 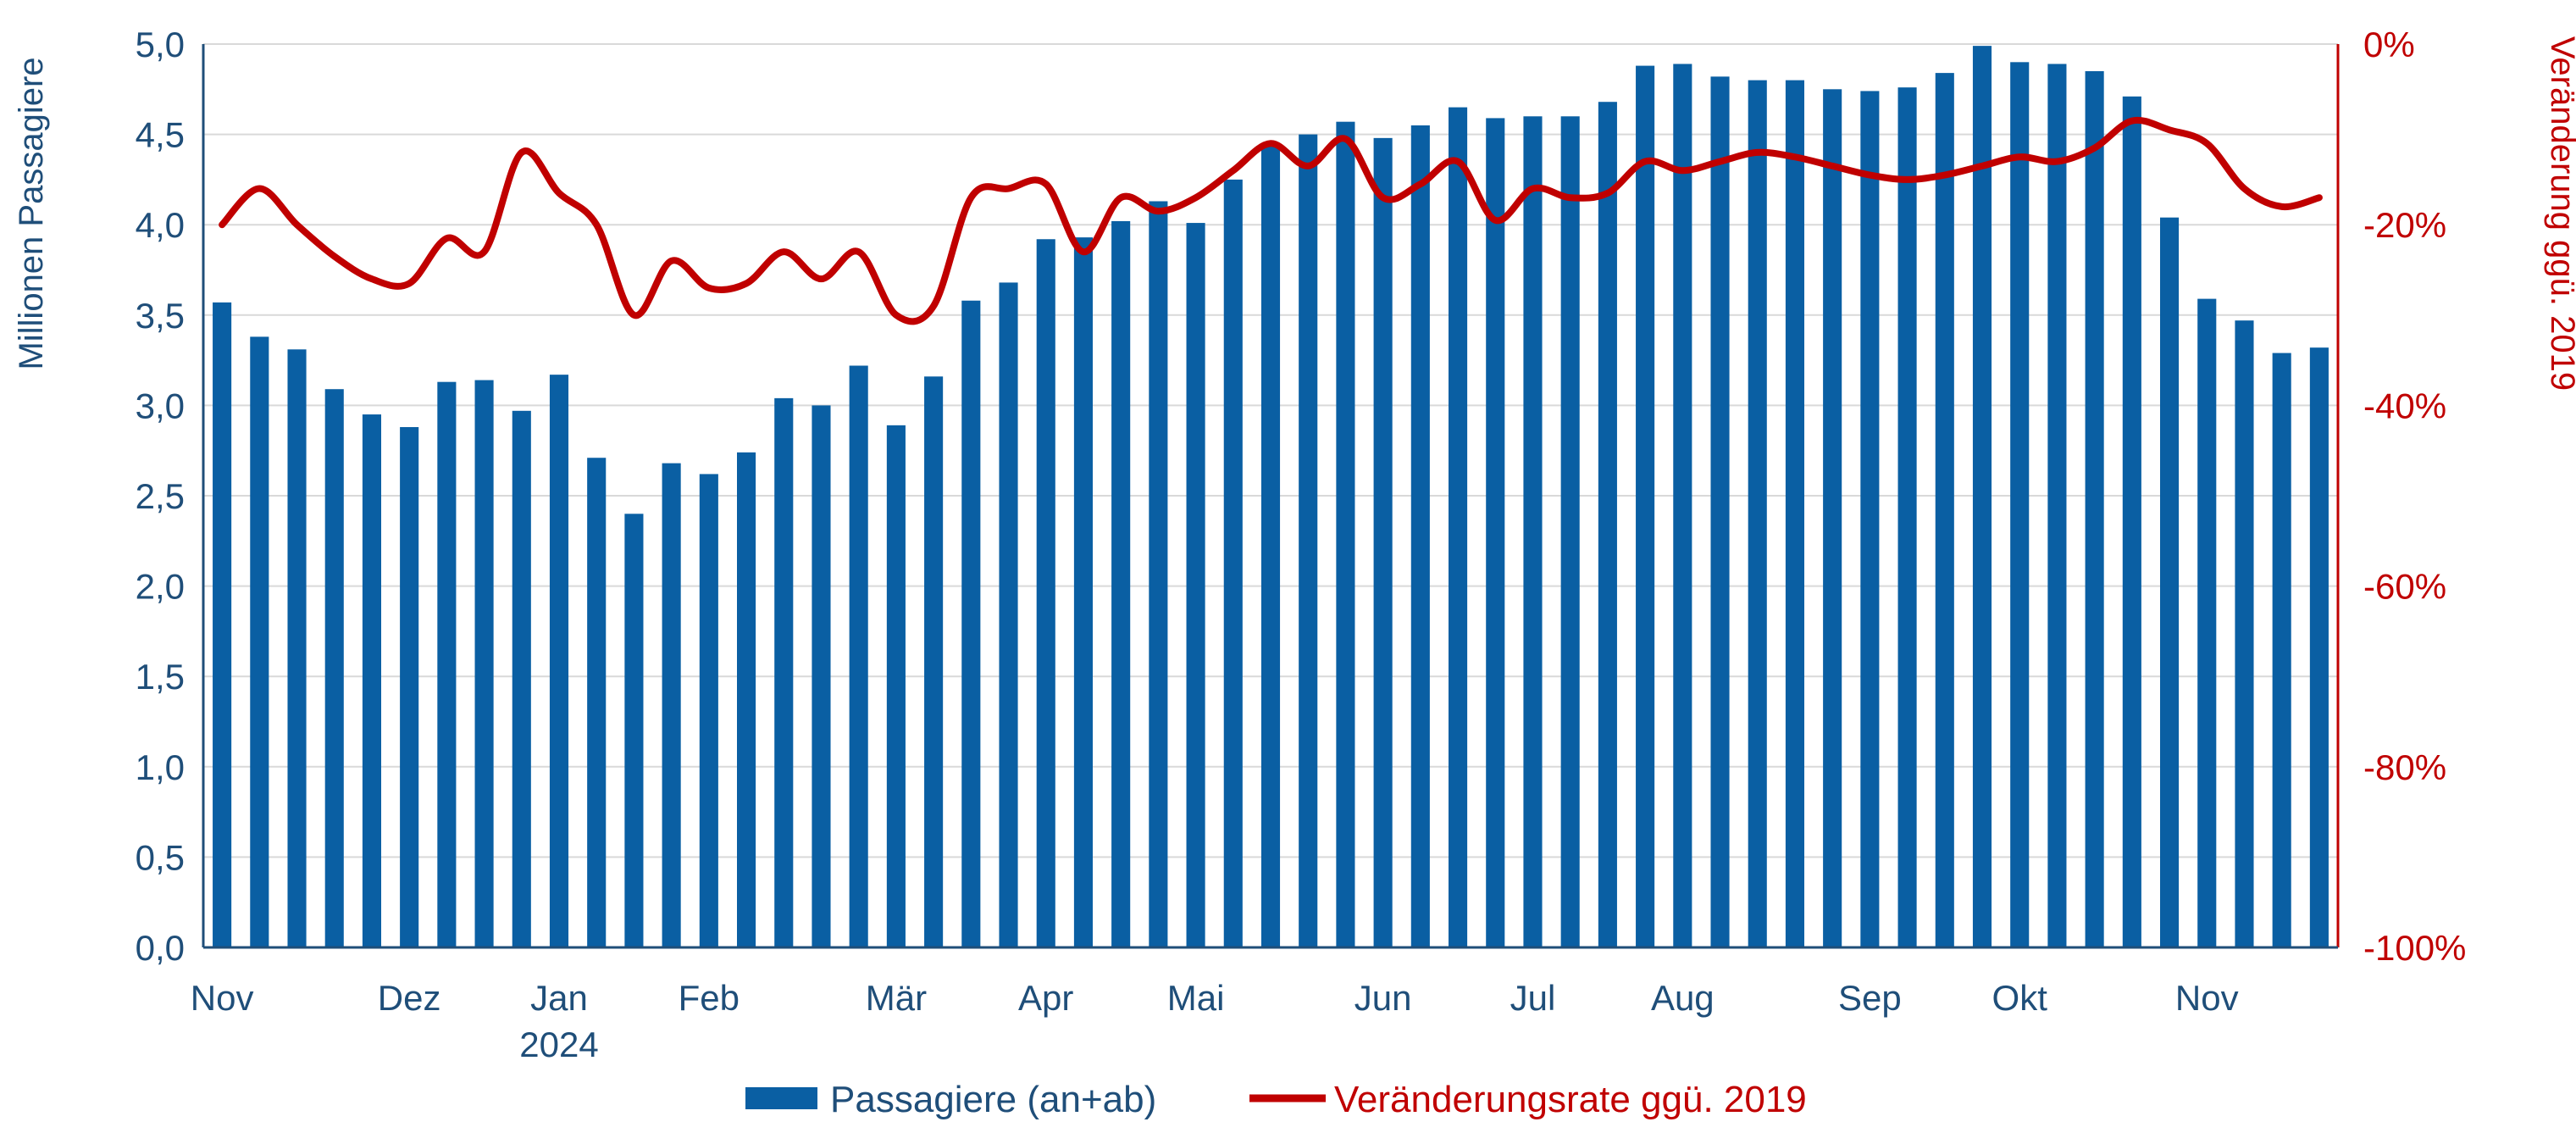 What do you see at coordinates (559, 998) in the screenshot?
I see `x-tick-label: Jan` at bounding box center [559, 998].